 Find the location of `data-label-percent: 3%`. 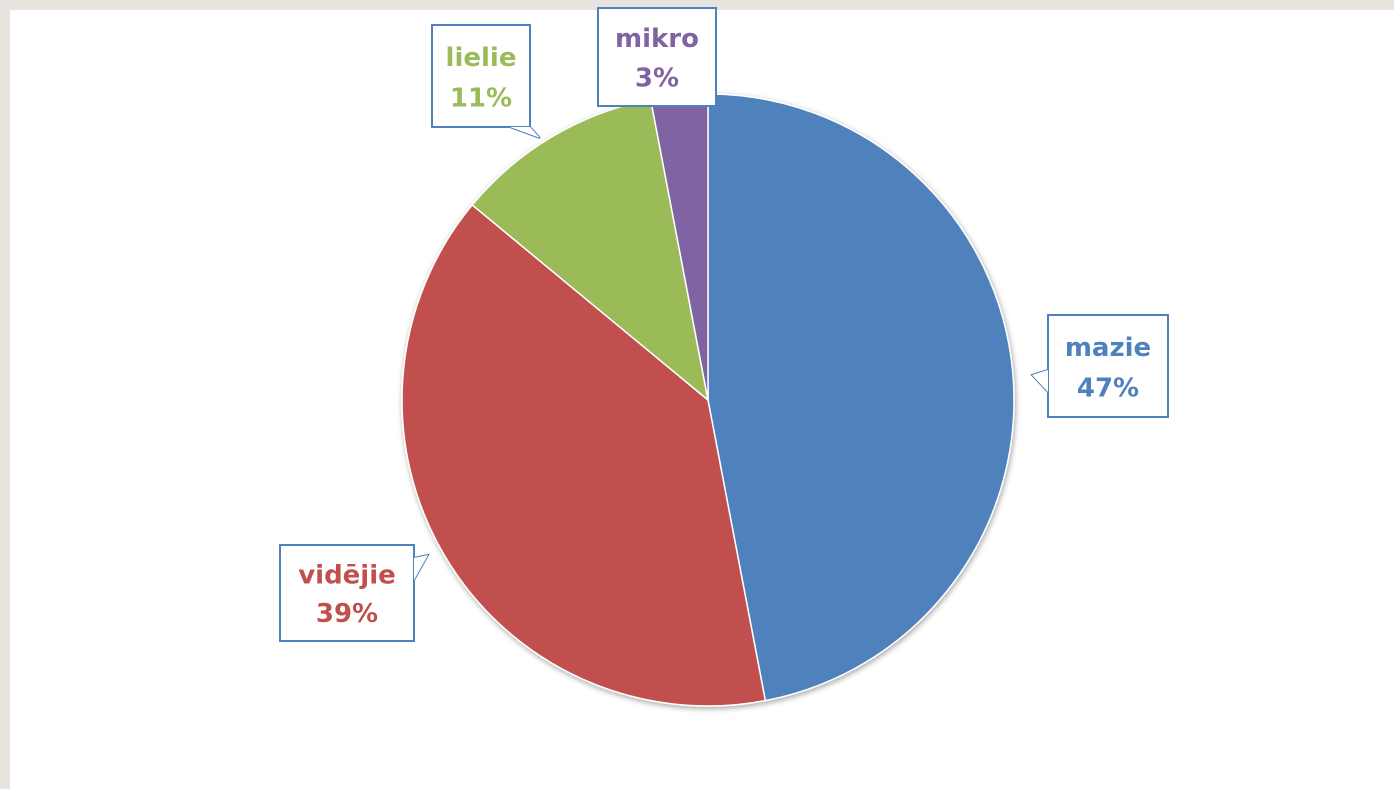

data-label-percent: 3% is located at coordinates (657, 78).